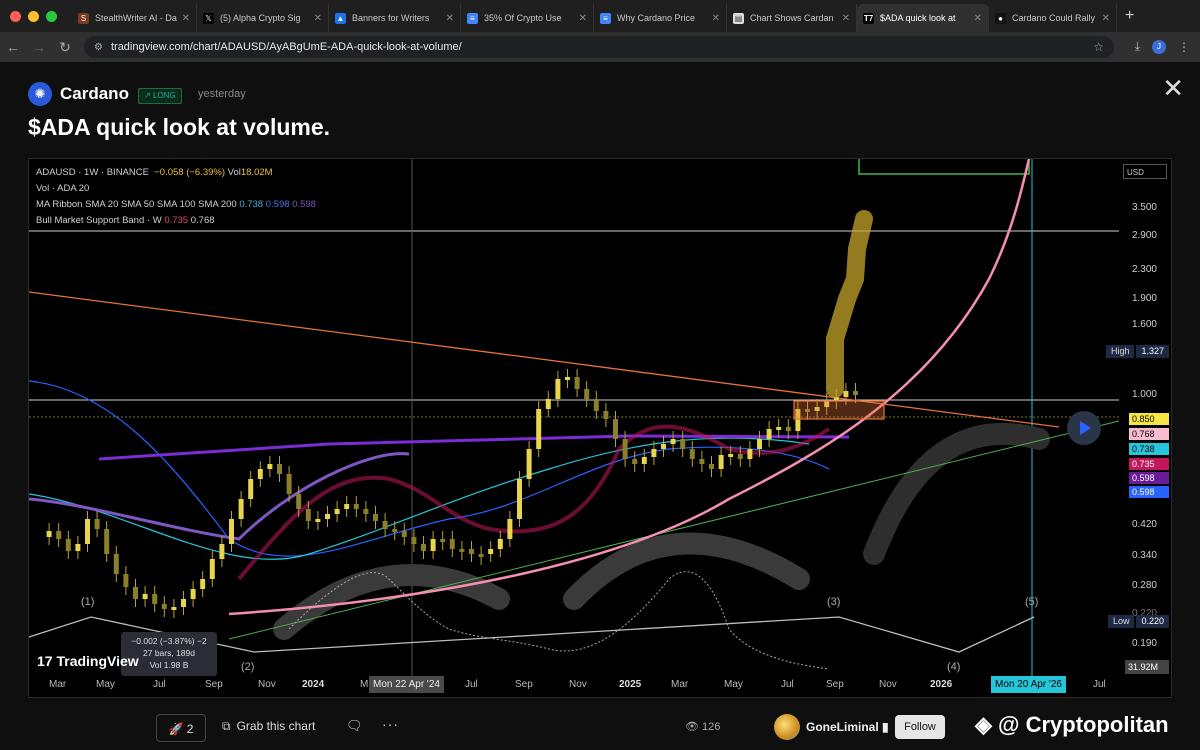  What do you see at coordinates (1184, 46) in the screenshot?
I see `menu-kebab-icon: ⋮` at bounding box center [1184, 46].